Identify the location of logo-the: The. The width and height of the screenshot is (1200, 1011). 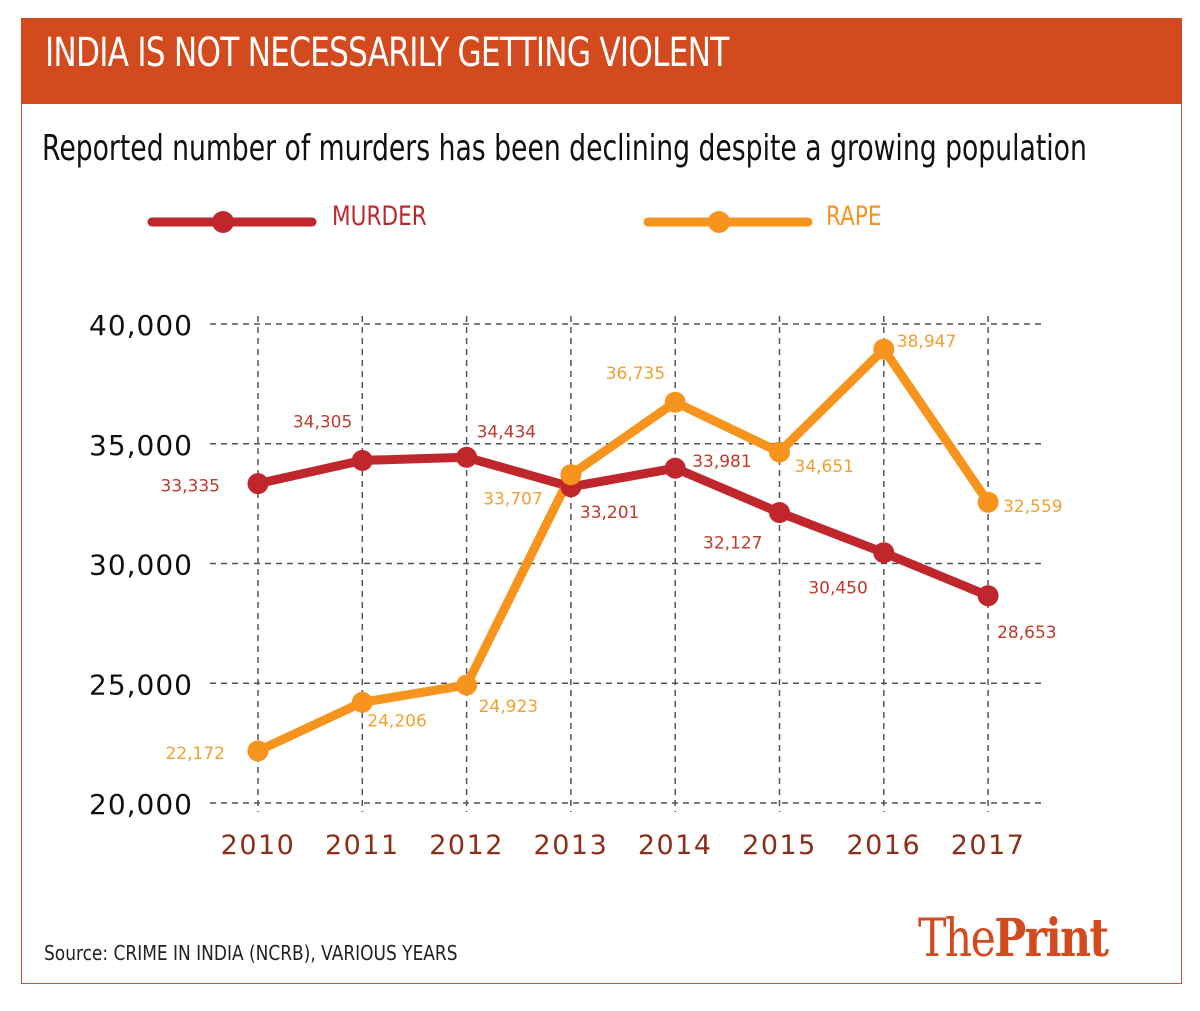
(957, 939).